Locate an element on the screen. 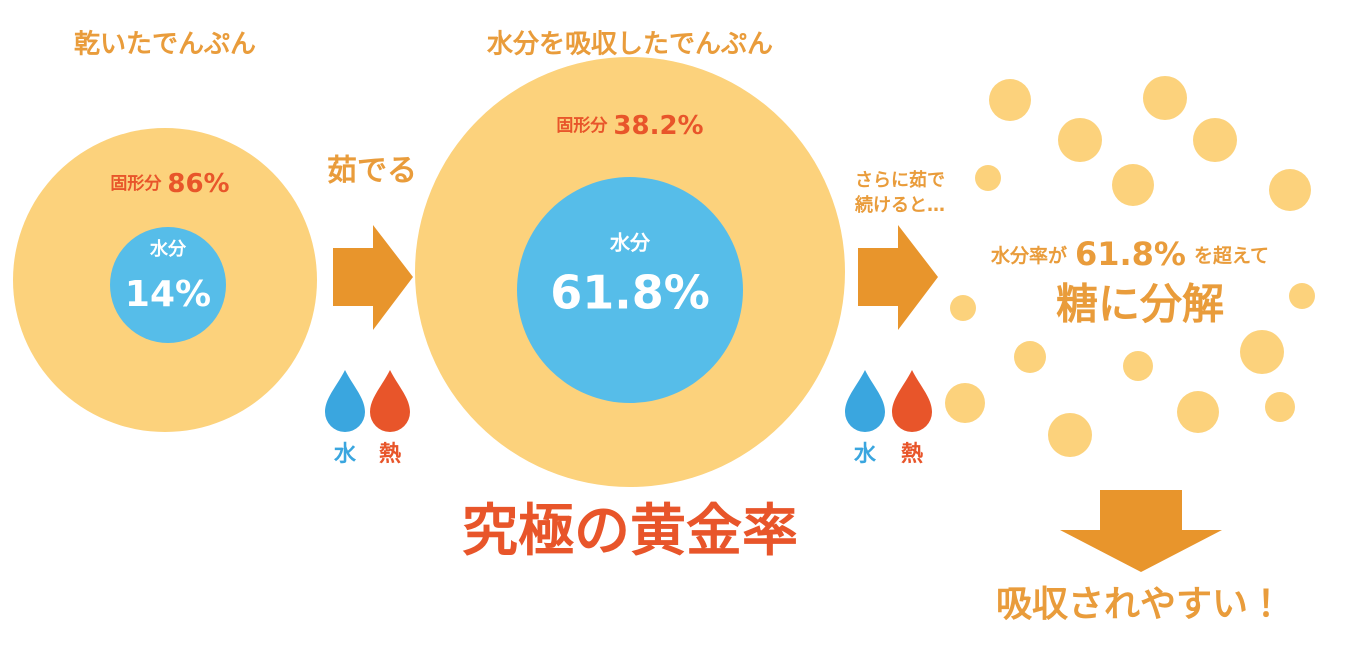 This screenshot has height=647, width=1348. threshold-value: 61.8% is located at coordinates (1130, 254).